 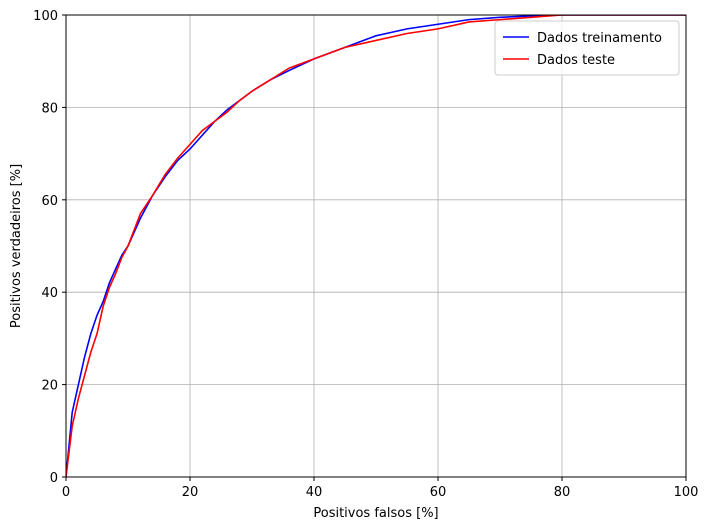 What do you see at coordinates (54, 478) in the screenshot?
I see `y-tick-label: 0` at bounding box center [54, 478].